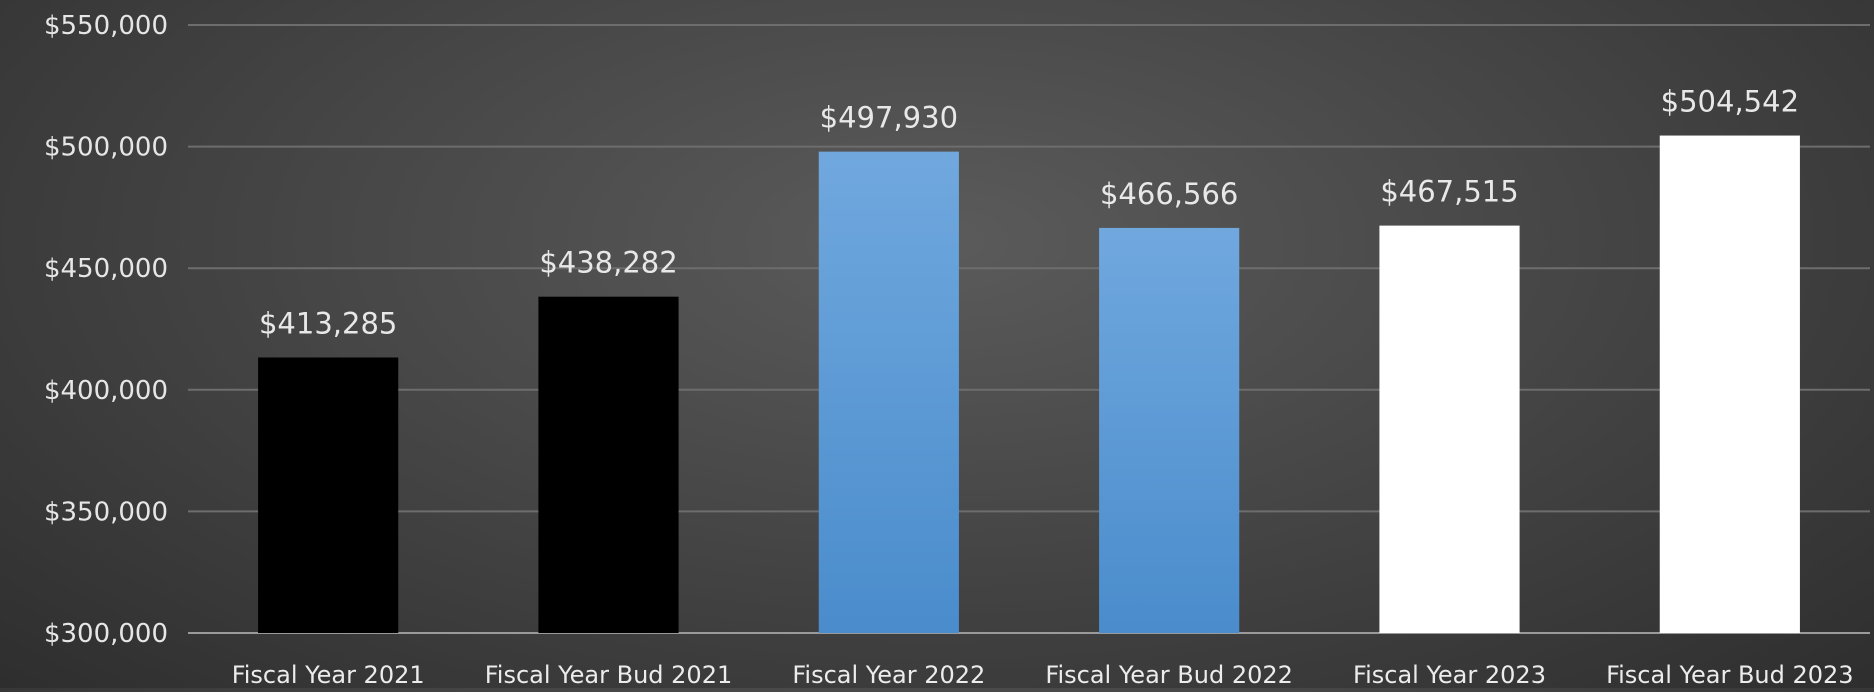 The height and width of the screenshot is (692, 1874). Describe the element at coordinates (1169, 674) in the screenshot. I see `x-tick-label: Fiscal Year Bud 2022` at that location.